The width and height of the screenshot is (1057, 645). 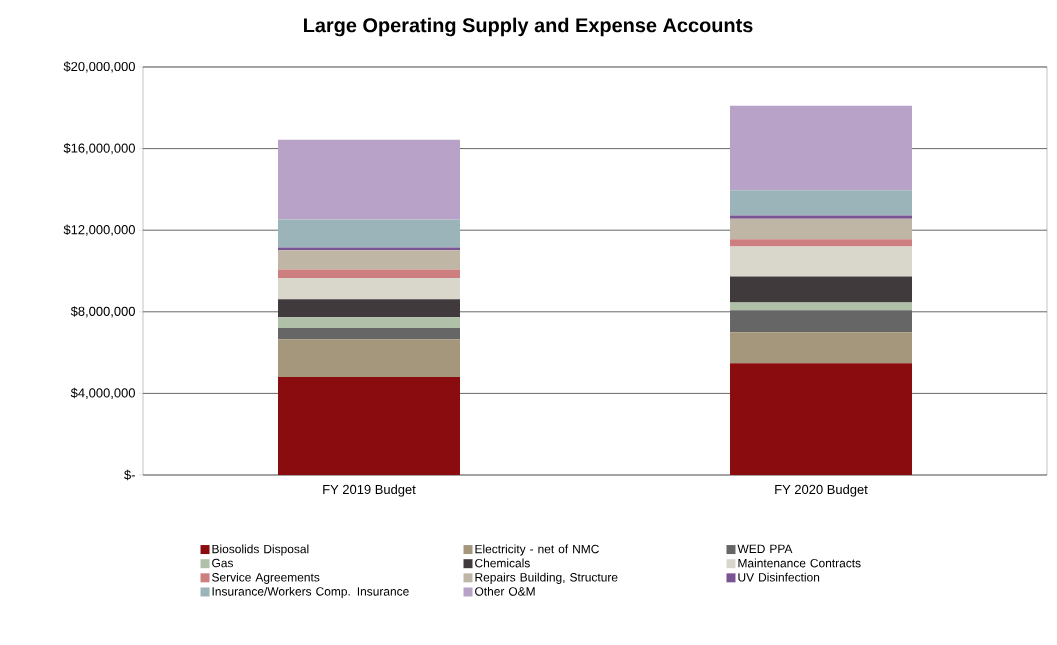 I want to click on x-tick-label: FY 2019 Budget, so click(x=369, y=490).